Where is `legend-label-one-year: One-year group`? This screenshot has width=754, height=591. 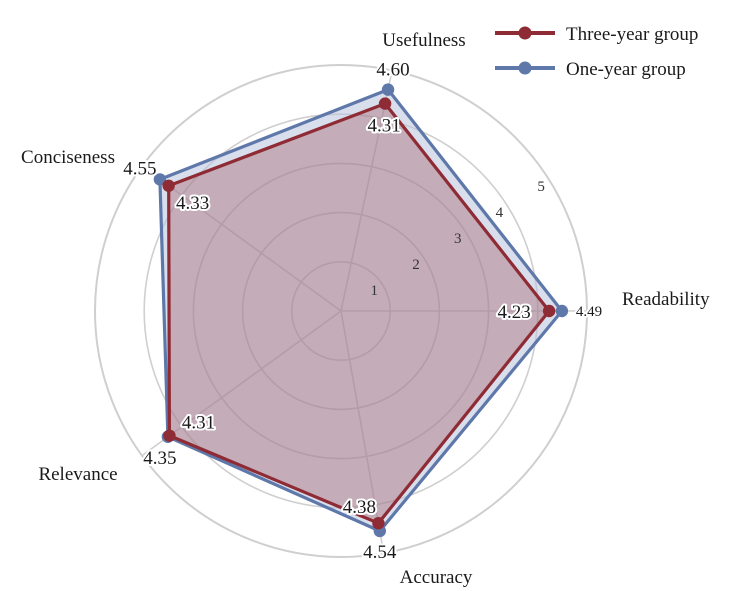
legend-label-one-year: One-year group is located at coordinates (626, 69).